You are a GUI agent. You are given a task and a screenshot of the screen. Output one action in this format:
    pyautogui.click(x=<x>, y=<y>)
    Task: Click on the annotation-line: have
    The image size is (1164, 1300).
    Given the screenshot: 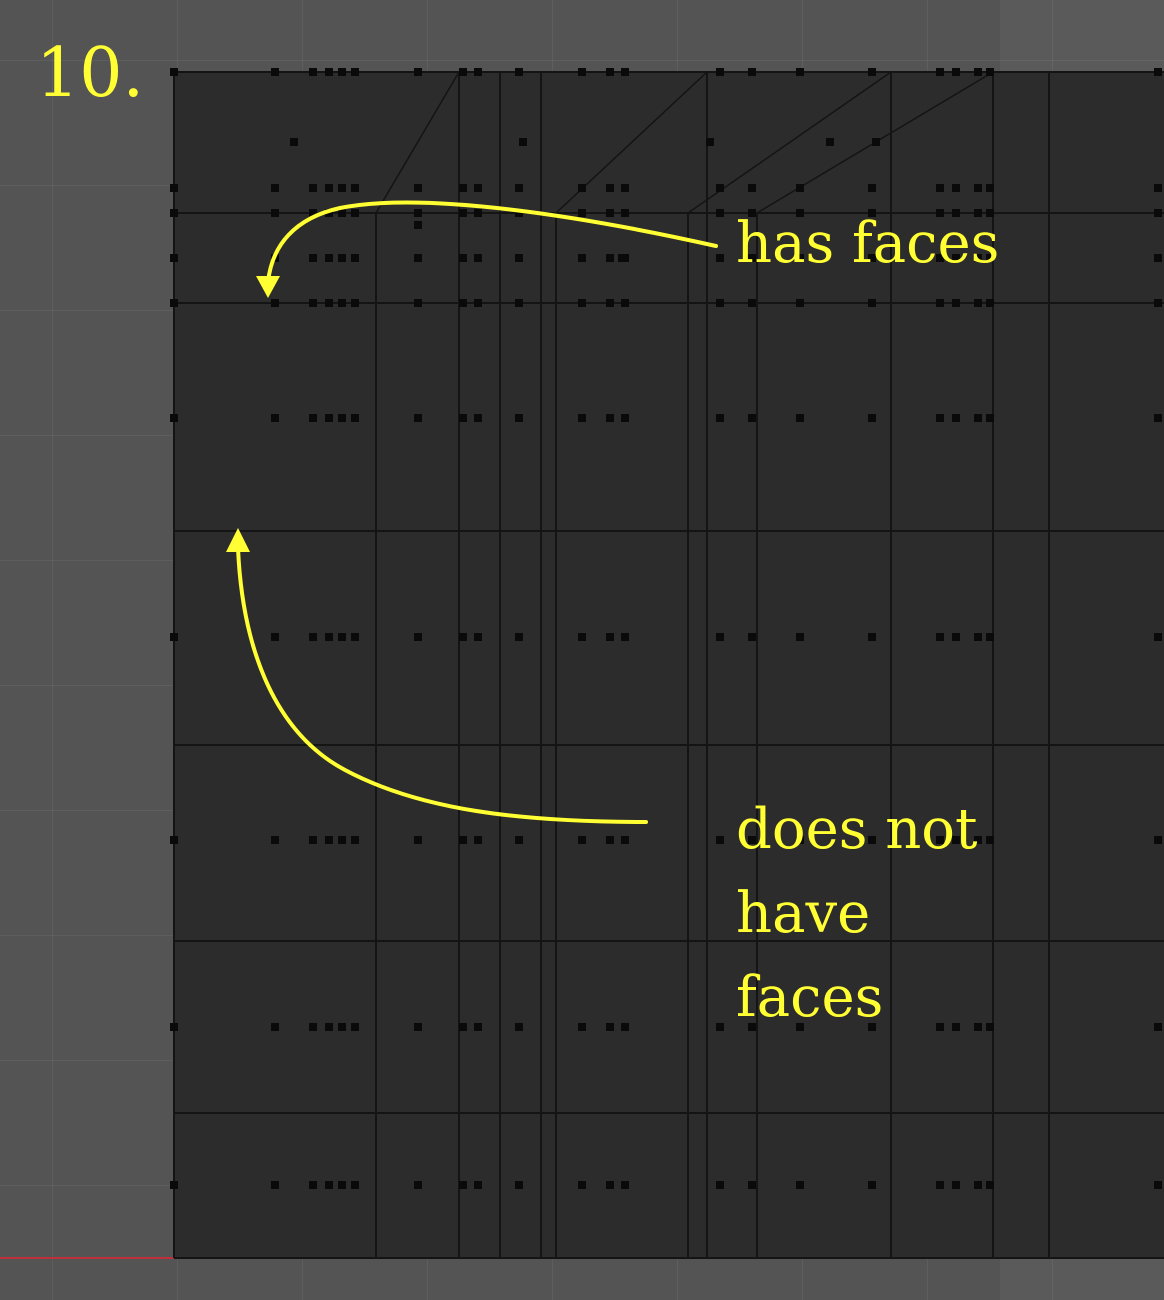 What is the action you would take?
    pyautogui.click(x=803, y=913)
    